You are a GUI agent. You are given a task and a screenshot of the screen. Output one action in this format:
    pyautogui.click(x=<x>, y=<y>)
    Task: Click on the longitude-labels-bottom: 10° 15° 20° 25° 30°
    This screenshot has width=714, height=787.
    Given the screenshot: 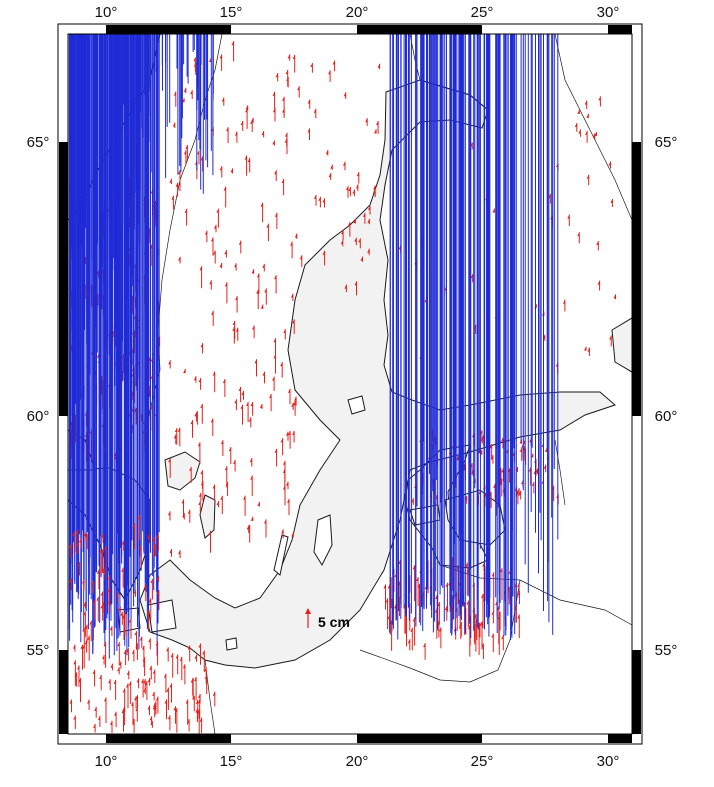 What is the action you would take?
    pyautogui.click(x=357, y=761)
    